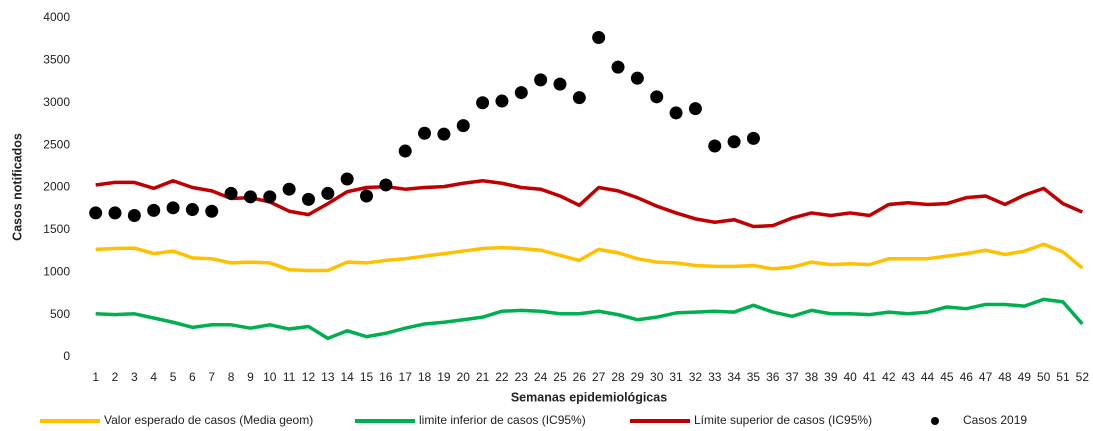 The image size is (1093, 431). I want to click on x-tick-label: 46, so click(967, 377).